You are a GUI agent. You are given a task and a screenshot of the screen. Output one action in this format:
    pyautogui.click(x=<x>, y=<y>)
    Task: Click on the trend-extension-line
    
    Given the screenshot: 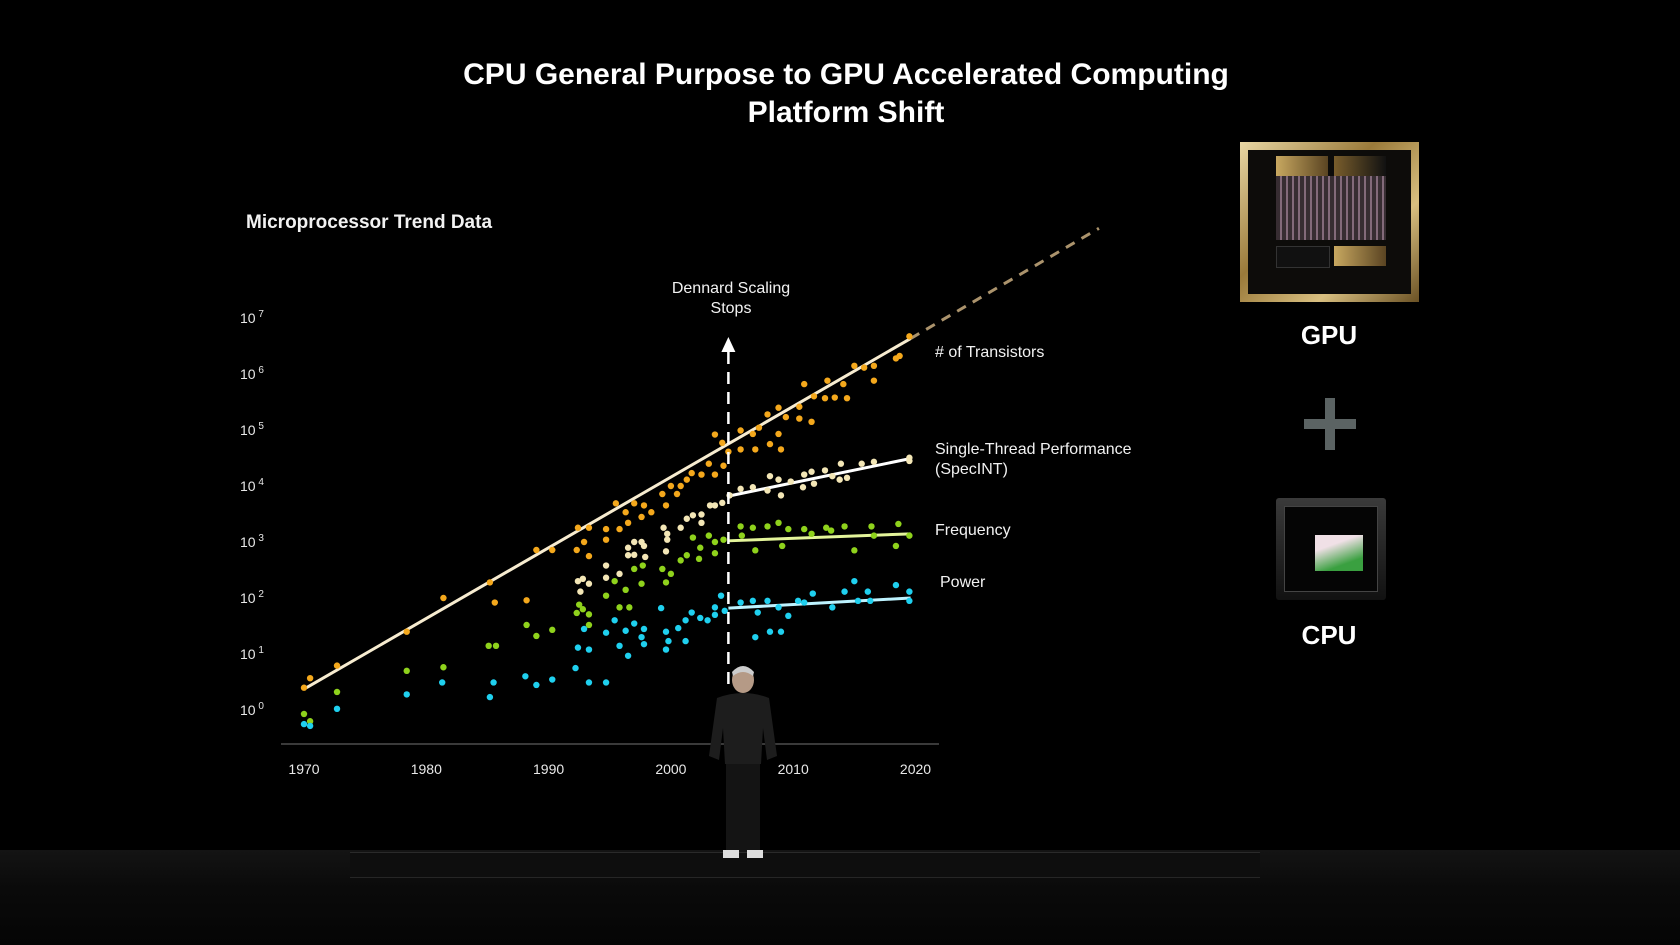 What is the action you would take?
    pyautogui.click(x=1004, y=283)
    